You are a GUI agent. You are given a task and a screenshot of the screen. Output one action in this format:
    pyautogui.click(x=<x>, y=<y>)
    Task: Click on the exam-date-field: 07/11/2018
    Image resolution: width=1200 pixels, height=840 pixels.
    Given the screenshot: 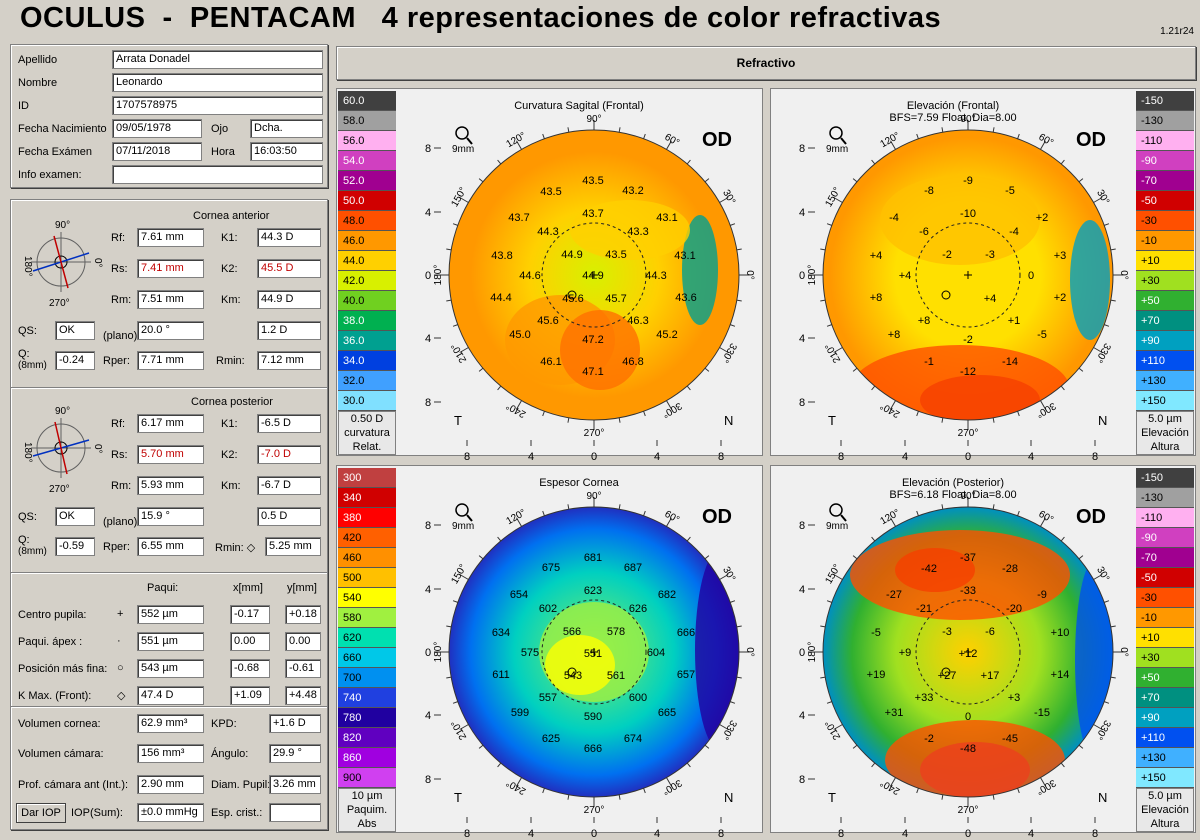 What is the action you would take?
    pyautogui.click(x=157, y=151)
    